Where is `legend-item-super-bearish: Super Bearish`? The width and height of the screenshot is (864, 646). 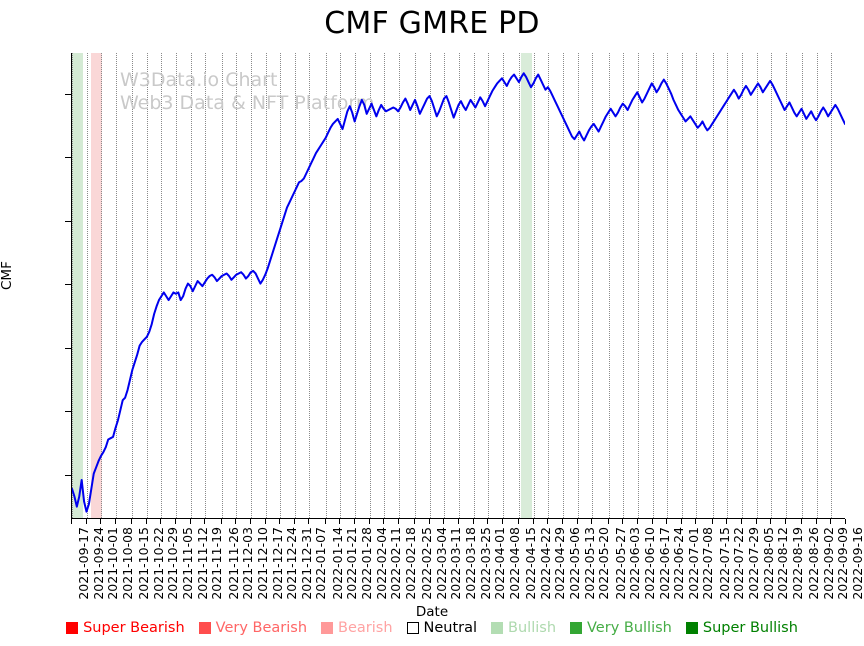
legend-item-super-bearish: Super Bearish is located at coordinates (125, 628).